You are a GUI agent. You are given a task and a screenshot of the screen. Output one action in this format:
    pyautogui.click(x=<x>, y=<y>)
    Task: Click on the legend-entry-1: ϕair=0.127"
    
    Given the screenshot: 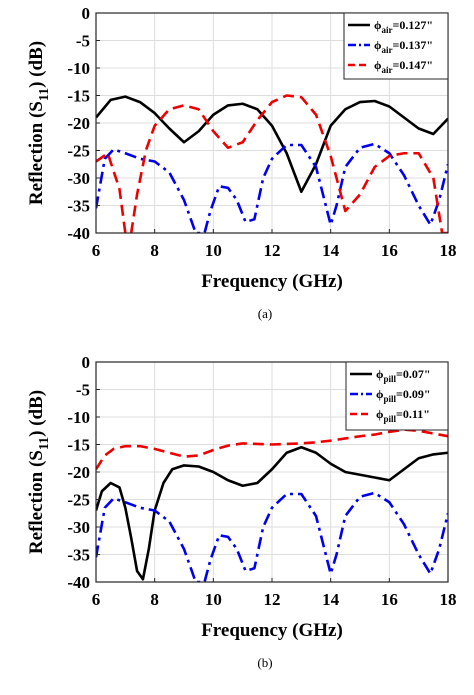 What is the action you would take?
    pyautogui.click(x=403, y=26)
    